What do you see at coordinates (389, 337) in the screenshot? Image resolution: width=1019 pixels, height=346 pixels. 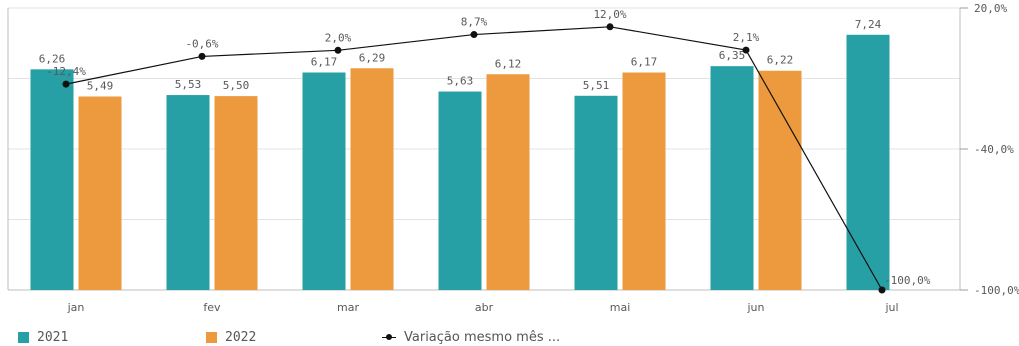 I see `legend-line-icon` at bounding box center [389, 337].